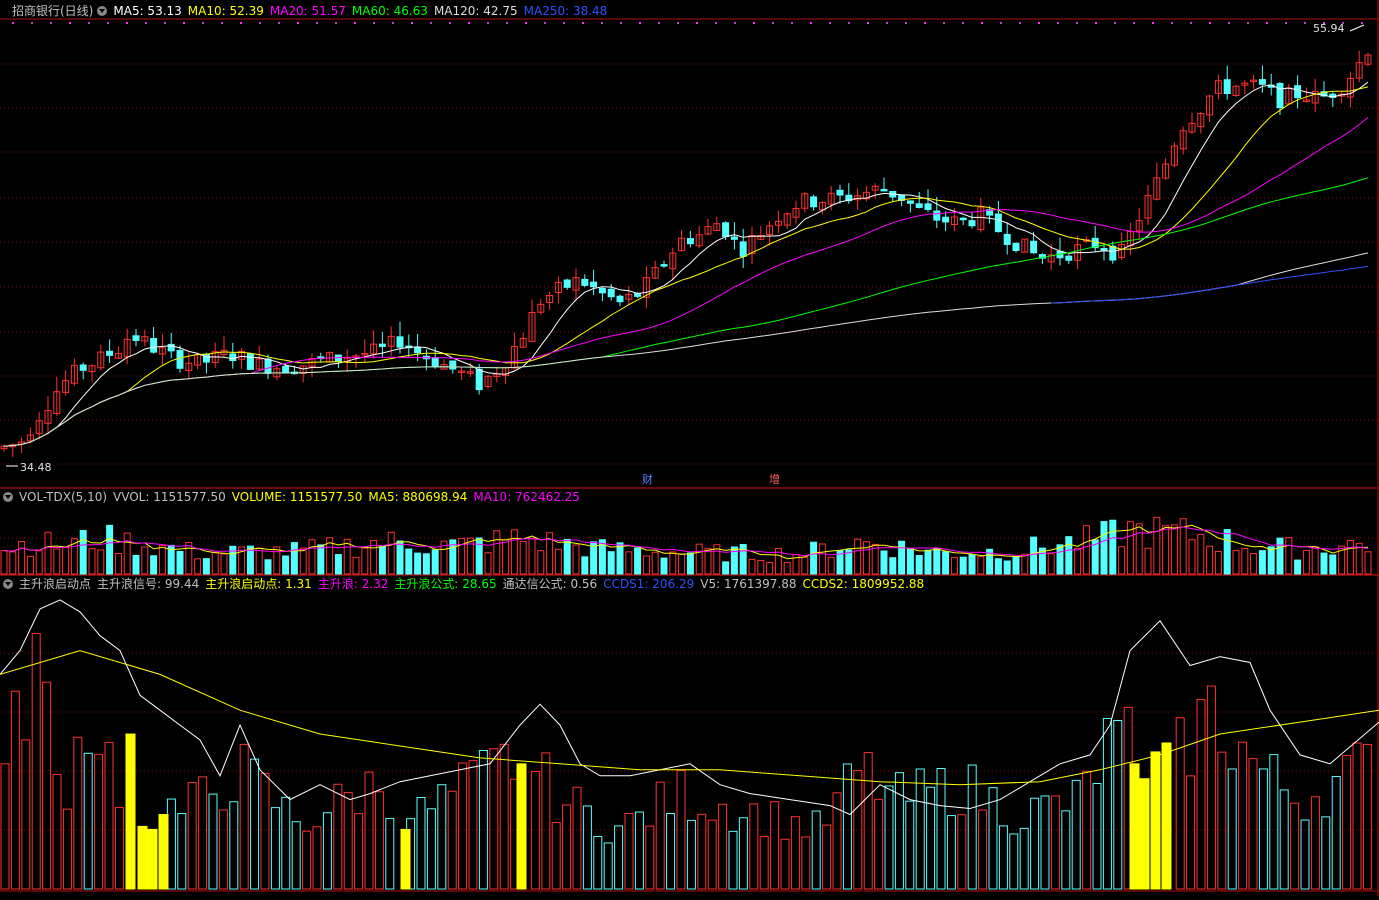 The width and height of the screenshot is (1379, 900). Describe the element at coordinates (63, 497) in the screenshot. I see `volume-indicator-0: VOL-TDX(5,10)` at that location.